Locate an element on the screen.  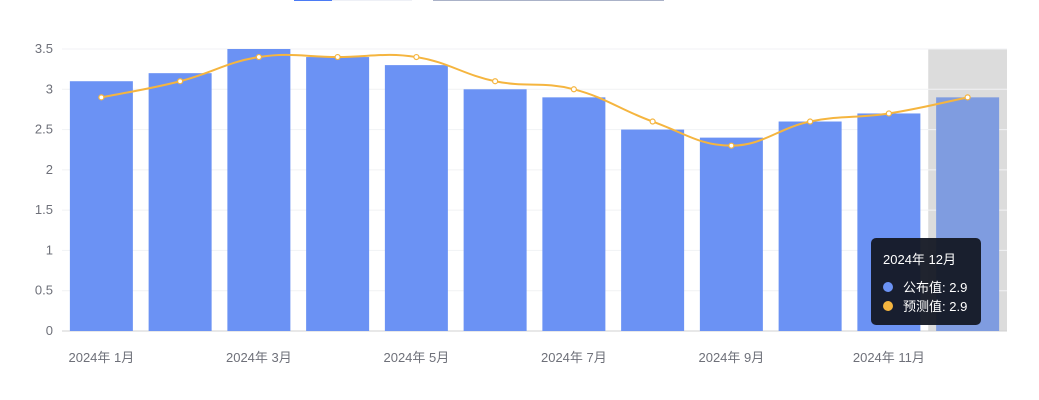
published-dot-icon is located at coordinates (888, 286).